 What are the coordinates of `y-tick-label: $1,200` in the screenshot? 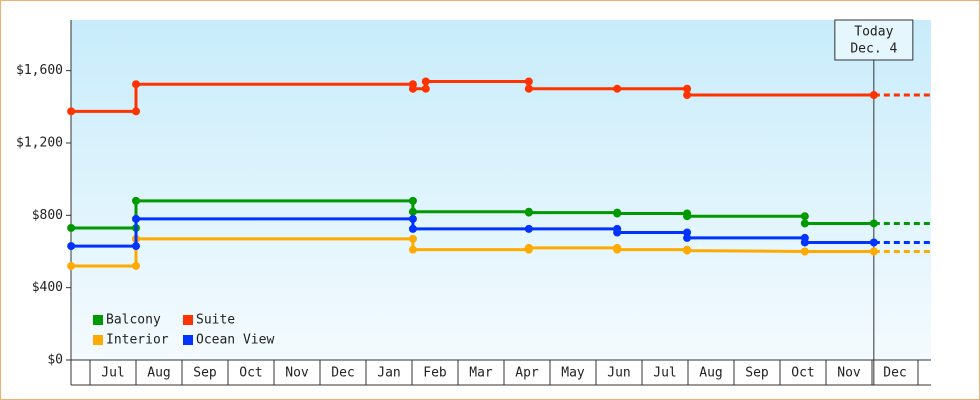 It's located at (39, 142).